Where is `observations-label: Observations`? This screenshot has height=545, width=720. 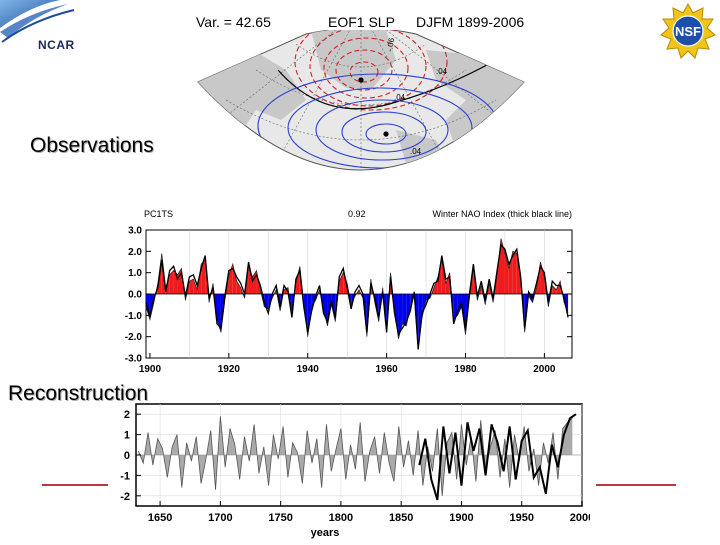 observations-label: Observations is located at coordinates (92, 145).